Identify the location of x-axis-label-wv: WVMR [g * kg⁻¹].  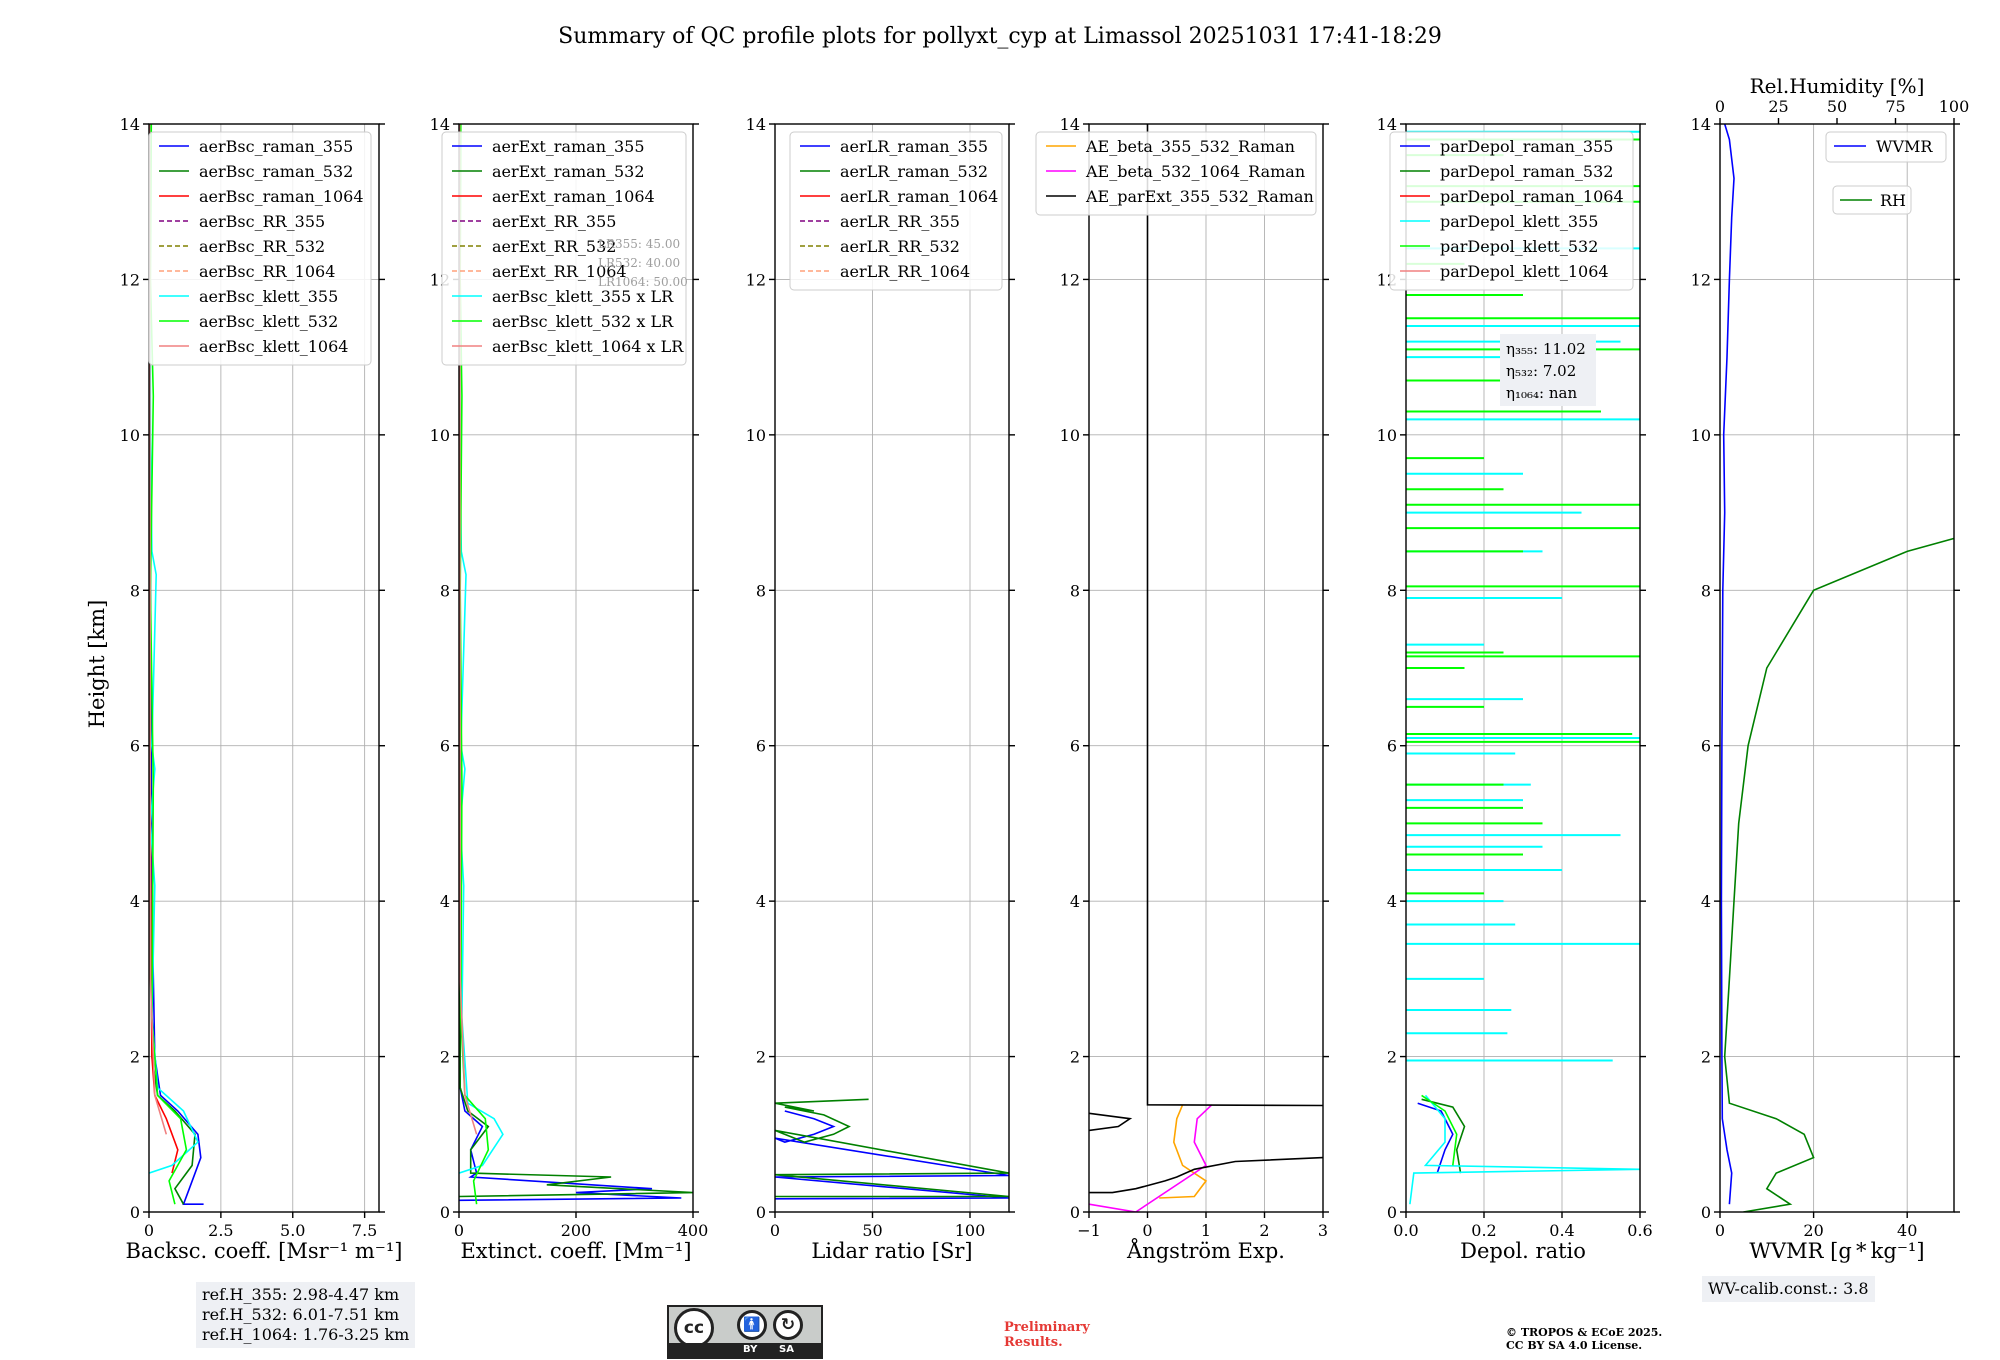
(1836, 1251).